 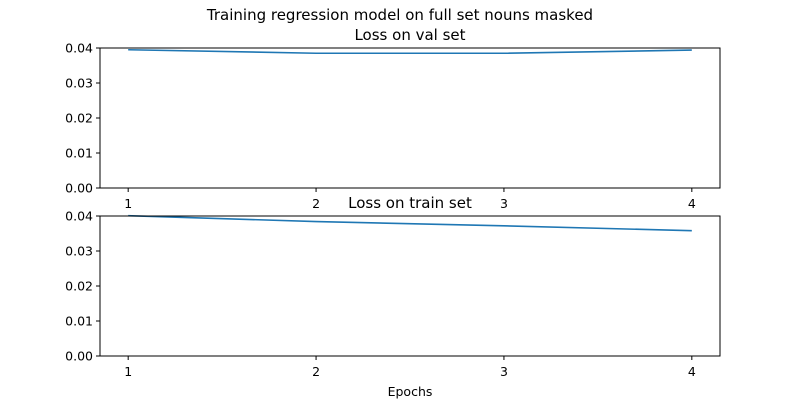 I want to click on train-loss-xtick-label: 4, so click(x=692, y=371).